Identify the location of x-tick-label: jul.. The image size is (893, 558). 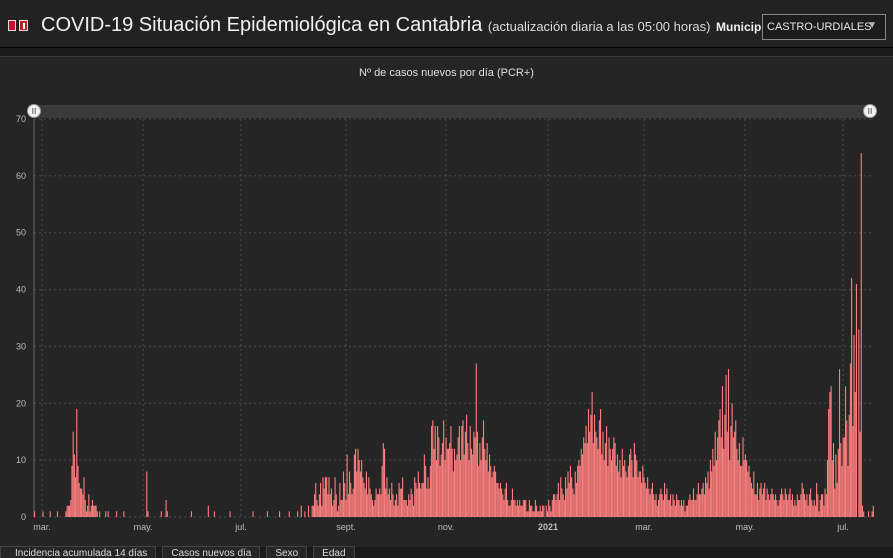
(842, 527).